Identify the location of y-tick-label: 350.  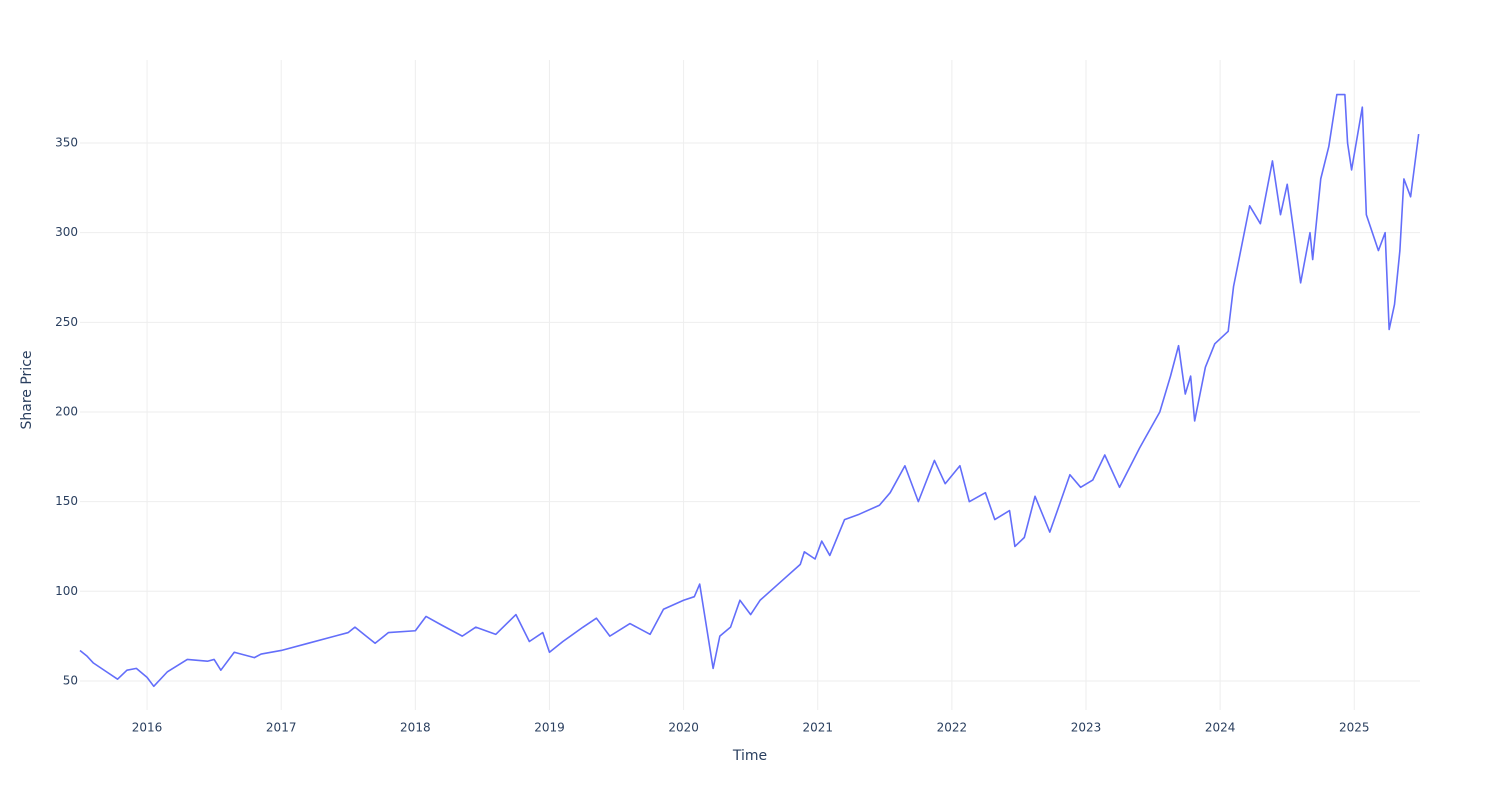
(66, 143).